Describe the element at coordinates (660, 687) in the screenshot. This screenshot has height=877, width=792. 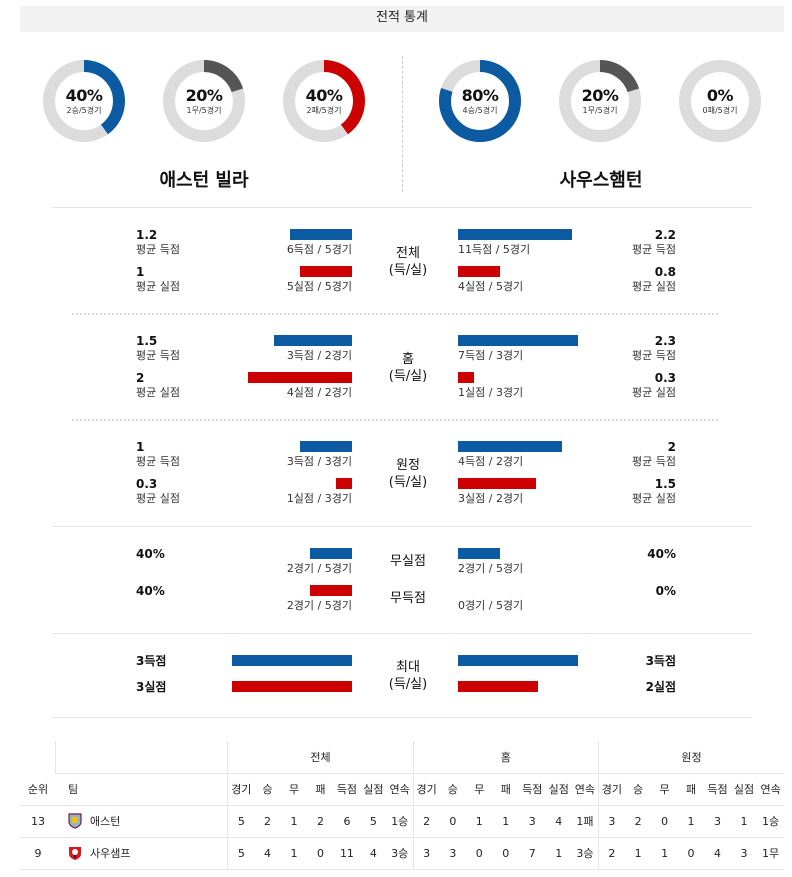
I see `away-max-conceded: 2실점` at that location.